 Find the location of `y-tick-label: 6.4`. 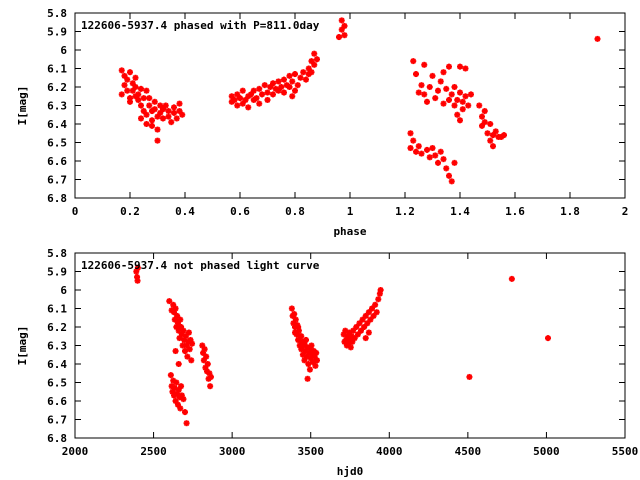

y-tick-label: 6.4 is located at coordinates (57, 364).